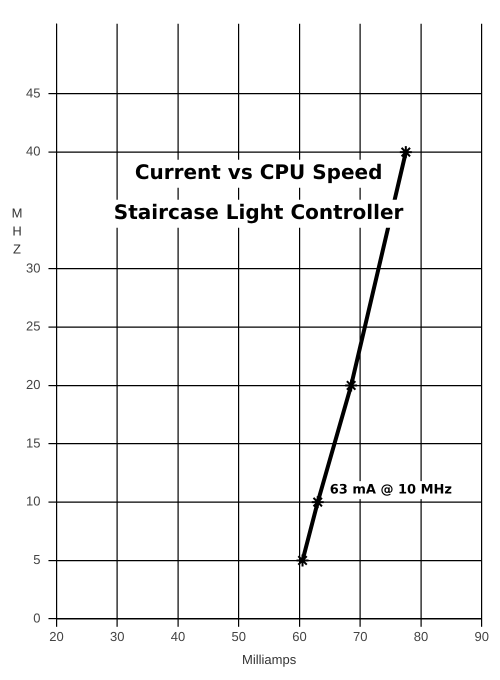 This screenshot has width=500, height=680. Describe the element at coordinates (299, 636) in the screenshot. I see `x-tick-label: 60` at that location.